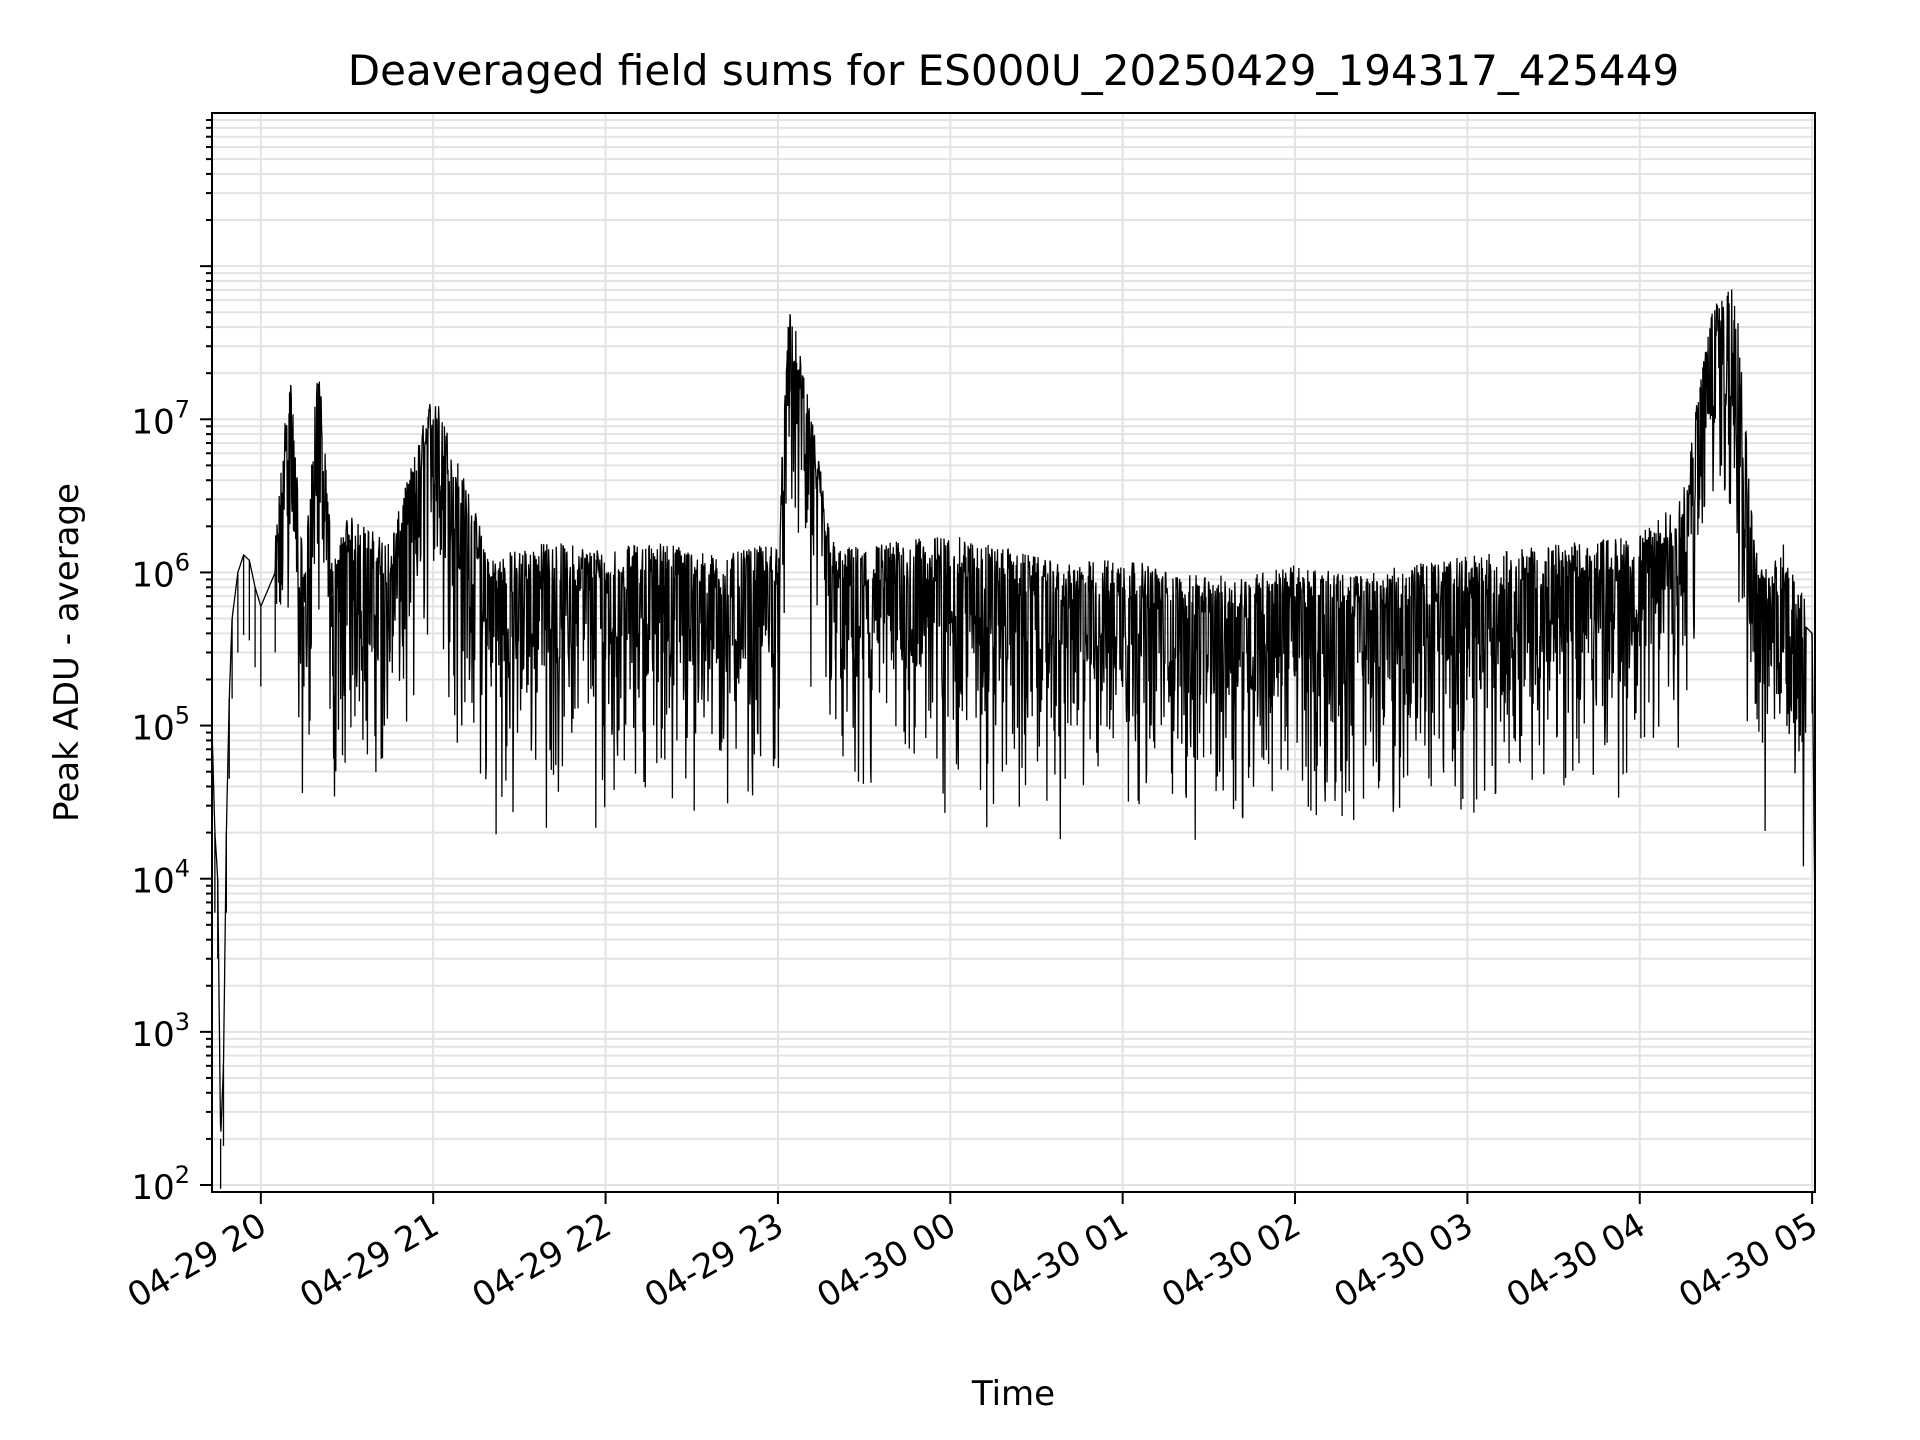 The width and height of the screenshot is (1920, 1440). Describe the element at coordinates (1013, 1394) in the screenshot. I see `x-axis-label: Time` at that location.